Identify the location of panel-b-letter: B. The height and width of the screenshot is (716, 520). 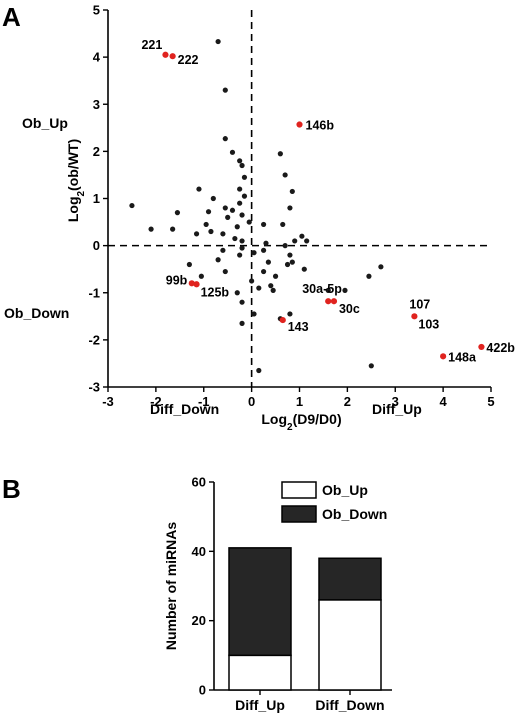
(11, 489).